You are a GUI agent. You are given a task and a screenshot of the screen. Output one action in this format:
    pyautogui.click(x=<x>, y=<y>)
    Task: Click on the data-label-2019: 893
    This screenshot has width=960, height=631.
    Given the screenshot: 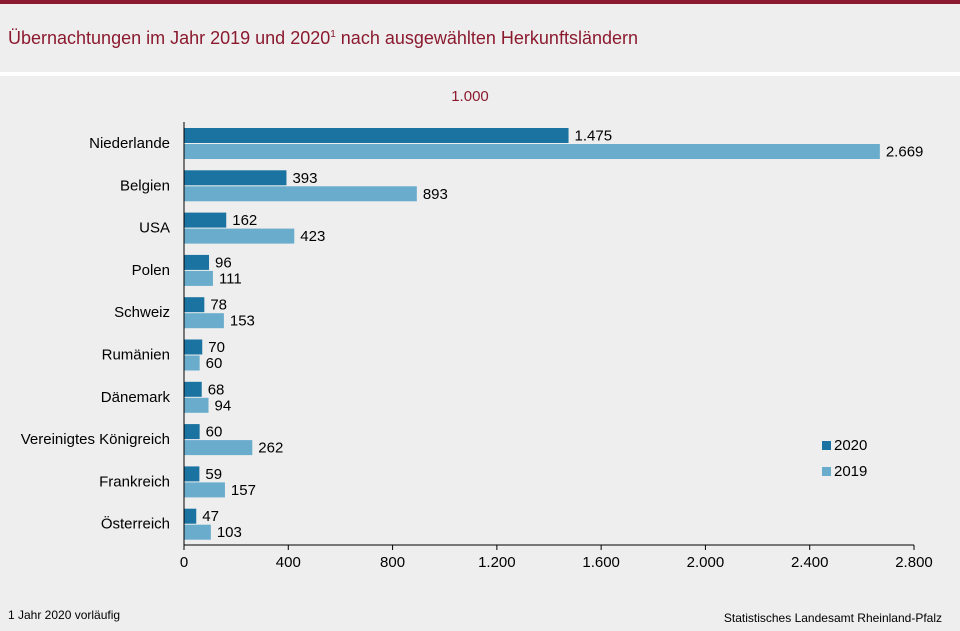 What is the action you would take?
    pyautogui.click(x=435, y=194)
    